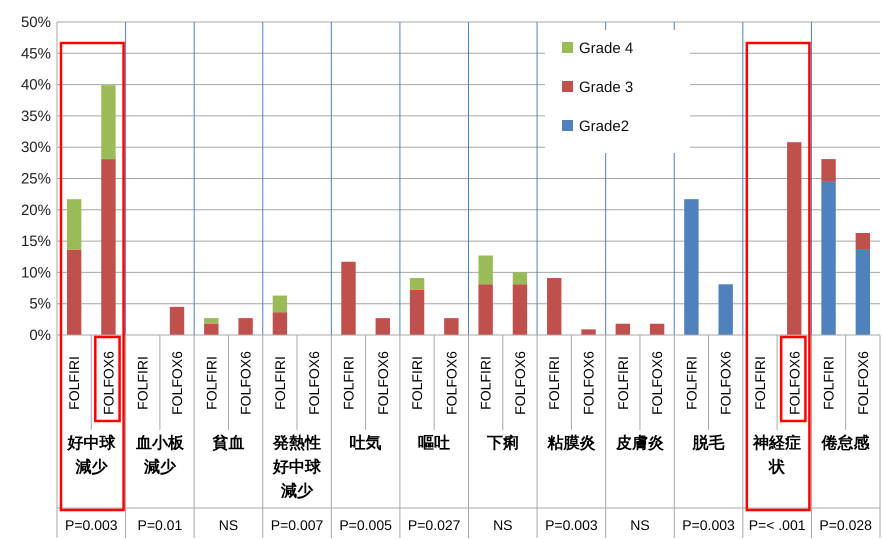  What do you see at coordinates (502, 443) in the screenshot?
I see `text: 下痢` at bounding box center [502, 443].